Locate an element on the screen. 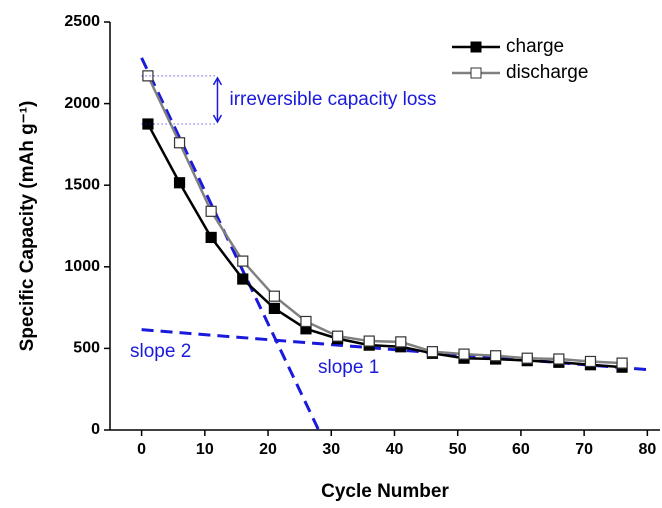  annotation: irreversible capacity loss is located at coordinates (332, 99).